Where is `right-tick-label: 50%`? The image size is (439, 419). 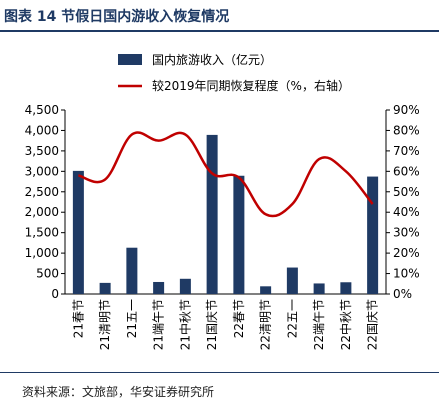 right-tick-label: 50% is located at coordinates (406, 192).